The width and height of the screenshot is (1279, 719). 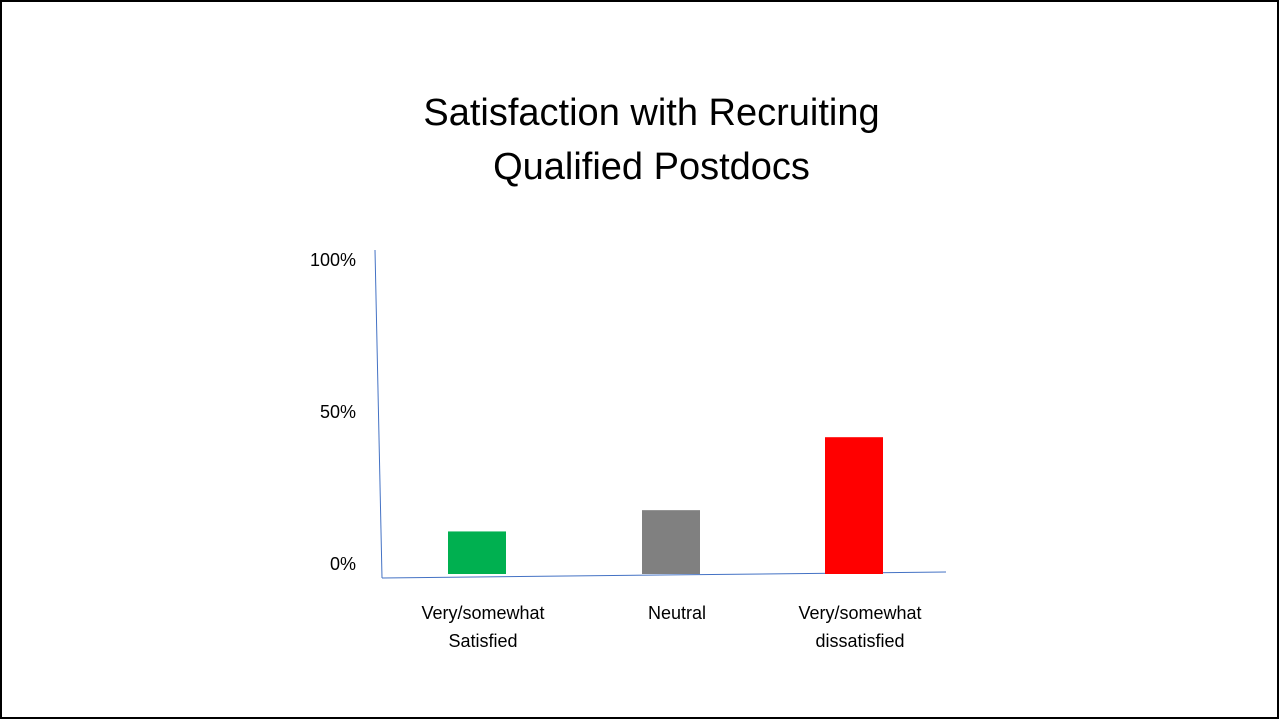 What do you see at coordinates (665, 505) in the screenshot?
I see `bars` at bounding box center [665, 505].